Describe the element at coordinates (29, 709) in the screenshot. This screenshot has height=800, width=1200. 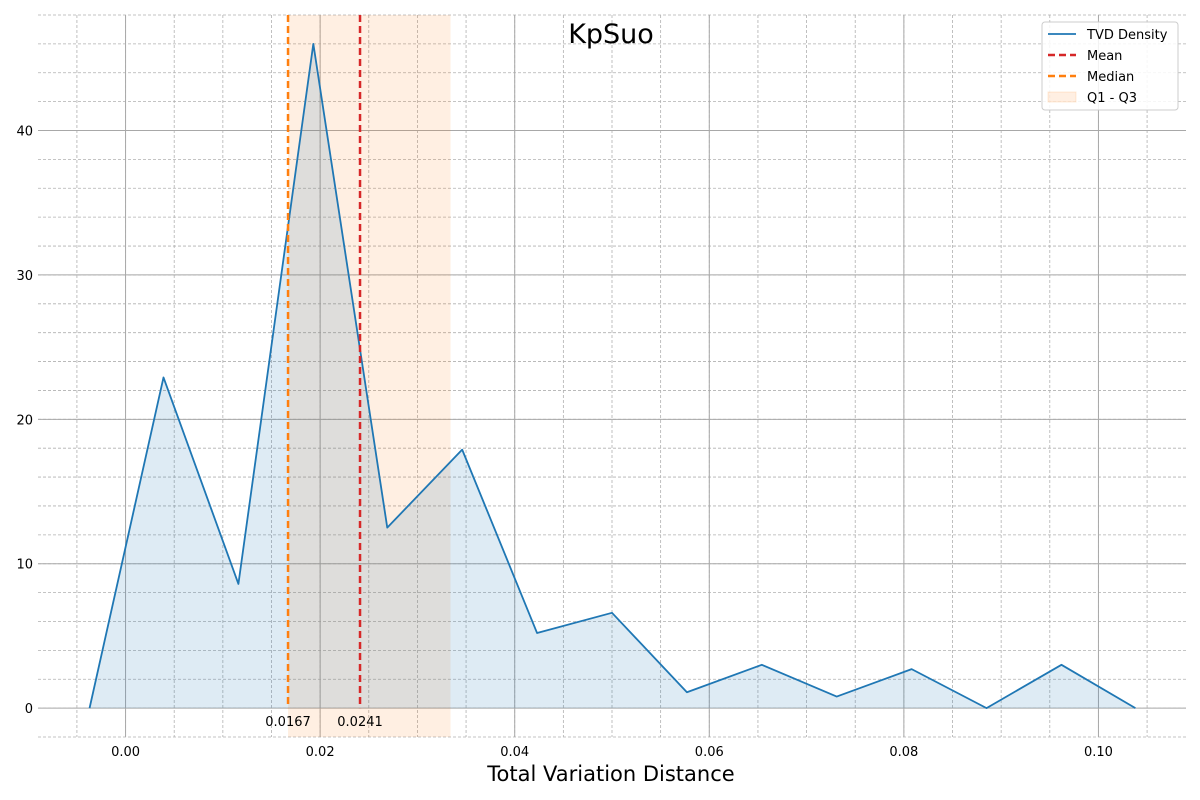
I see `y-tick-label: 0` at that location.